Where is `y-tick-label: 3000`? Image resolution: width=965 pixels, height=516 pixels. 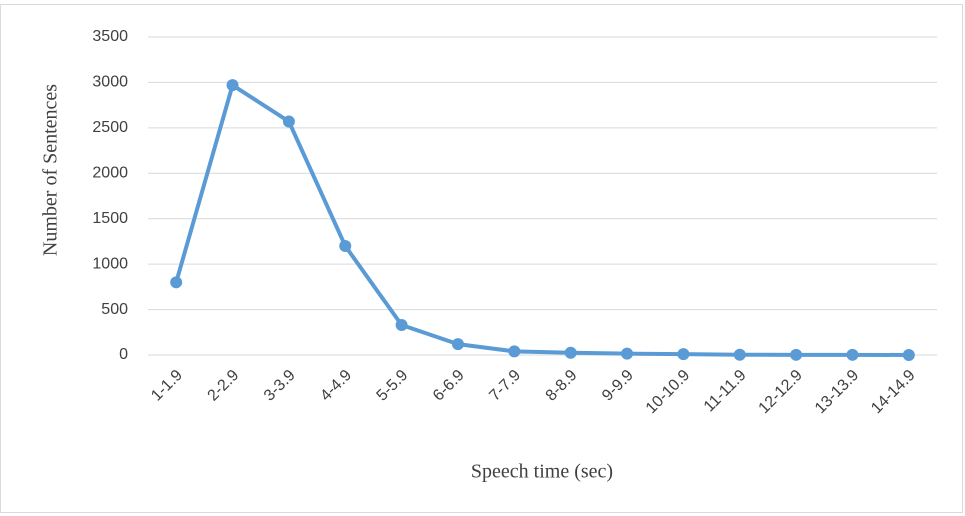 y-tick-label: 3000 is located at coordinates (110, 82).